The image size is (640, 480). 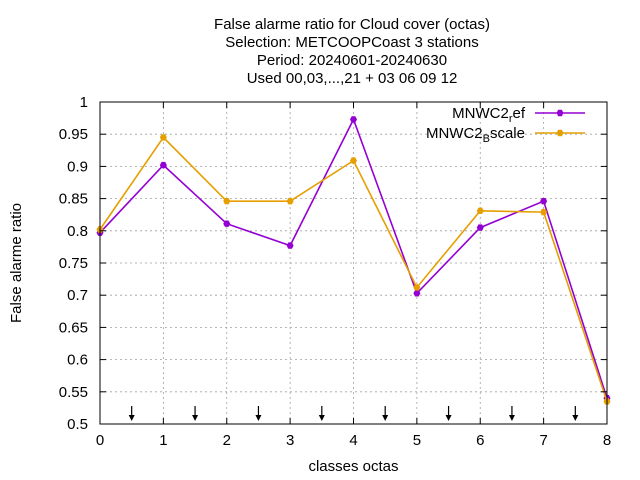 What do you see at coordinates (353, 466) in the screenshot?
I see `x-axis-label: classes octas` at bounding box center [353, 466].